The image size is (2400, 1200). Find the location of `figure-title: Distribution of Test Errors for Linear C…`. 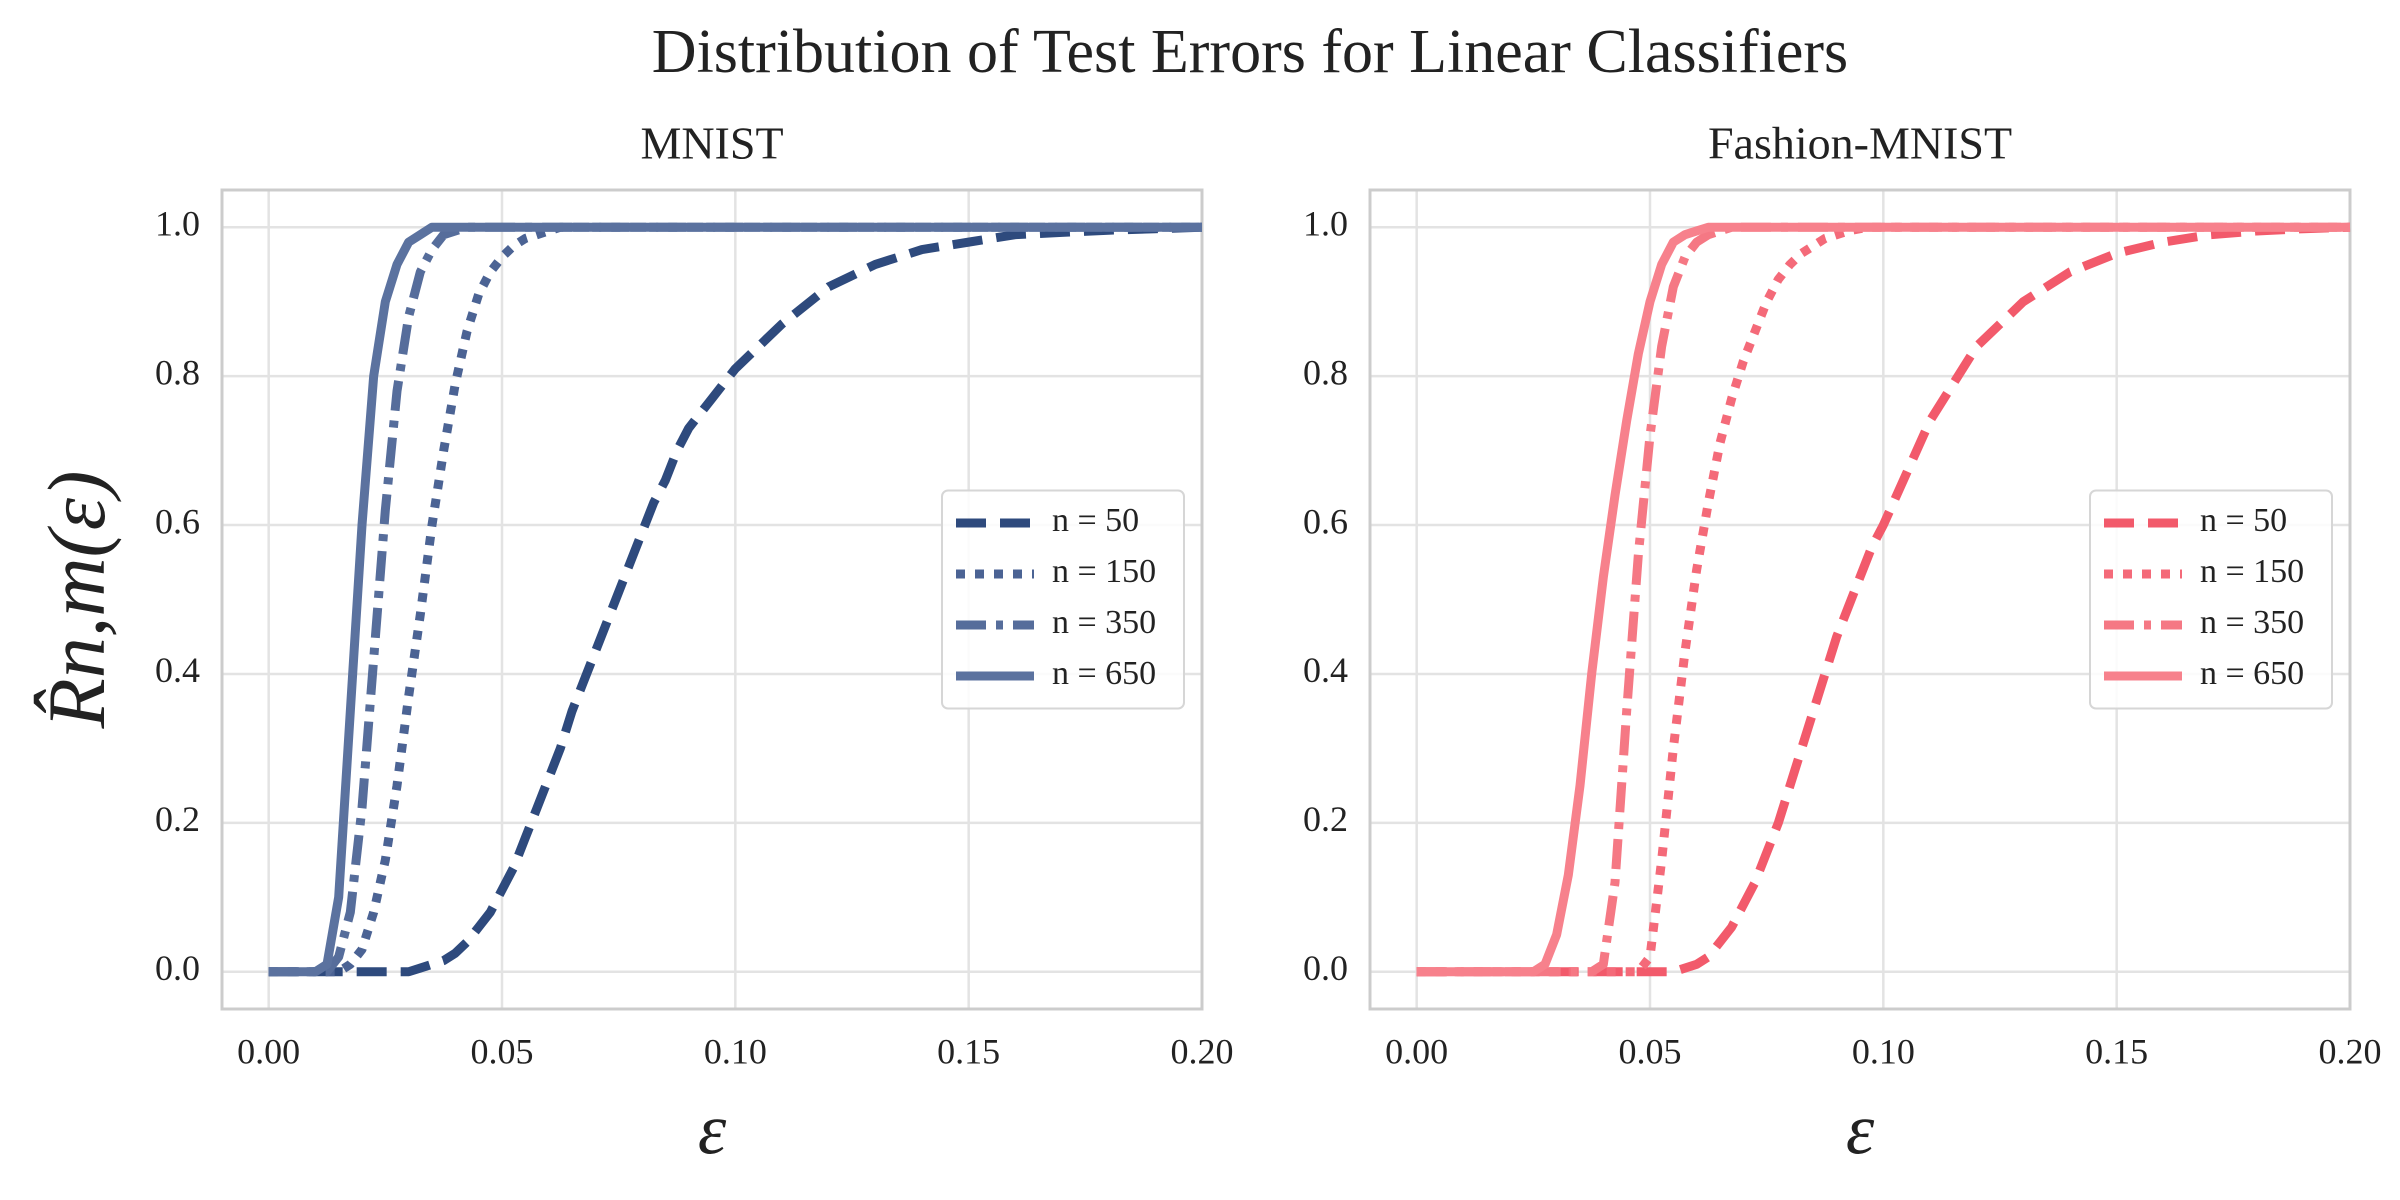

figure-title: Distribution of Test Errors for Linear C… is located at coordinates (1250, 52).